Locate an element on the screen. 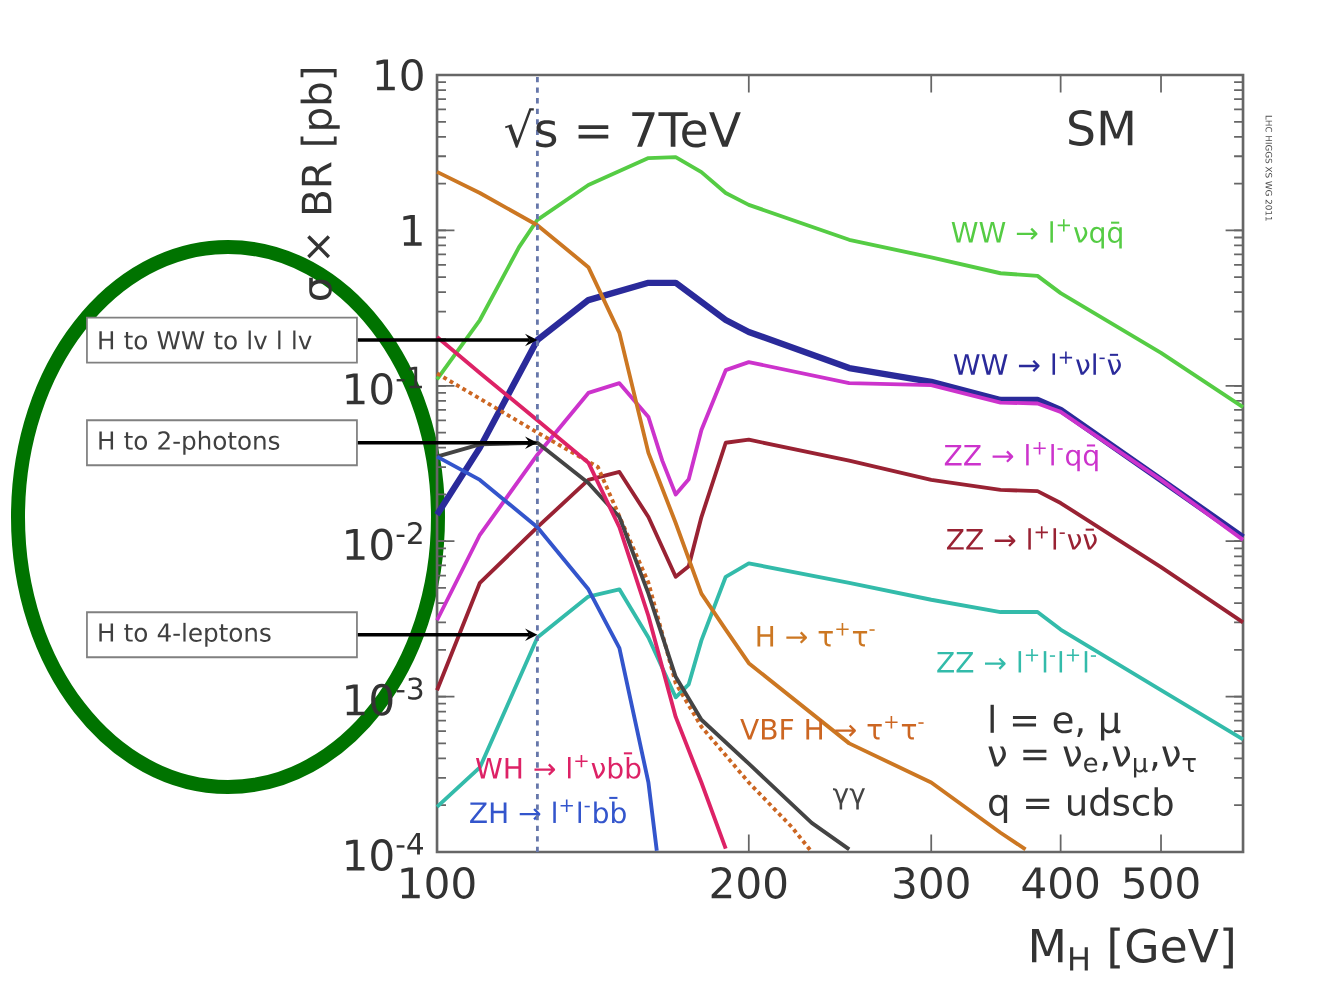 The image size is (1330, 982). series-label: WW → l$^{+}$νl$^{-}$ν̄ is located at coordinates (1037, 363).